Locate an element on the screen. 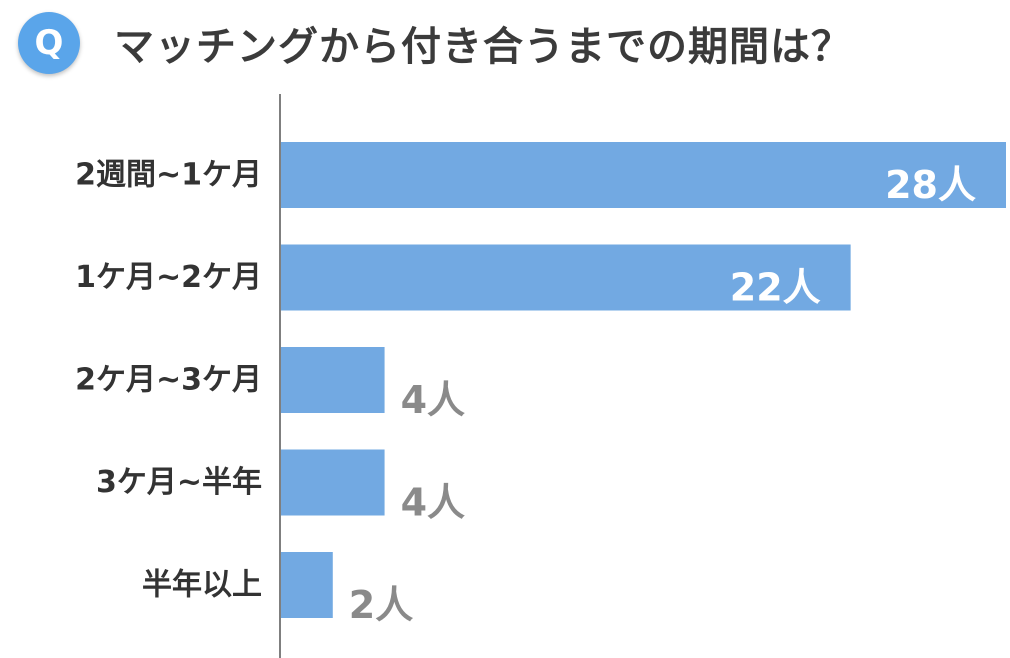 This screenshot has height=658, width=1010. chart-title: マッチングから付き合うまでの期間は？ is located at coordinates (483, 47).